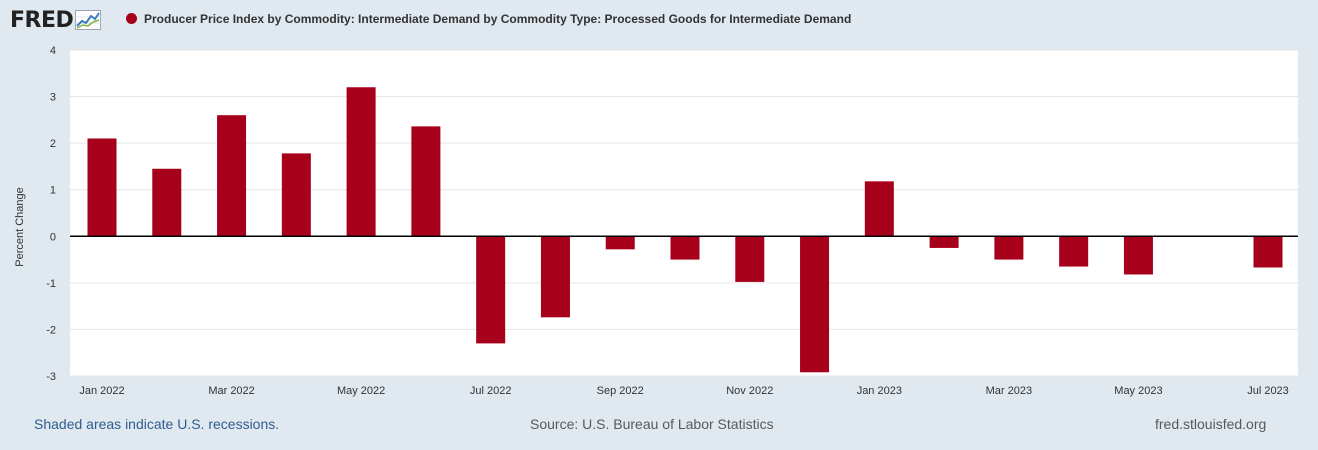 The height and width of the screenshot is (450, 1318). I want to click on x-tick-label: Sep 2022, so click(620, 391).